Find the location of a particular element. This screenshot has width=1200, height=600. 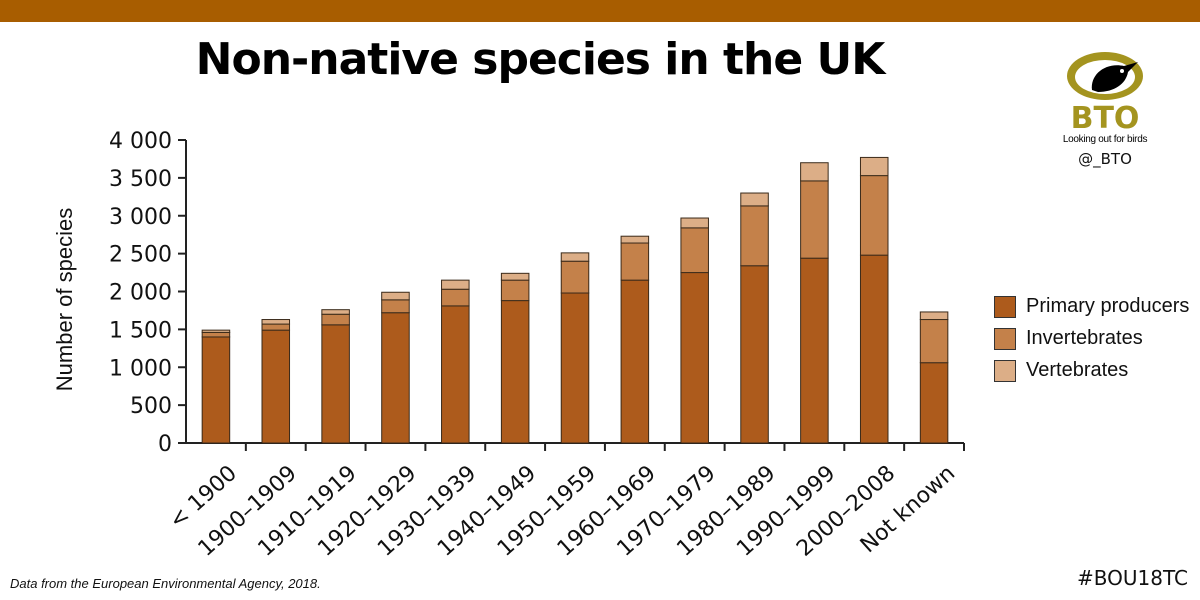

top-band is located at coordinates (600, 11).